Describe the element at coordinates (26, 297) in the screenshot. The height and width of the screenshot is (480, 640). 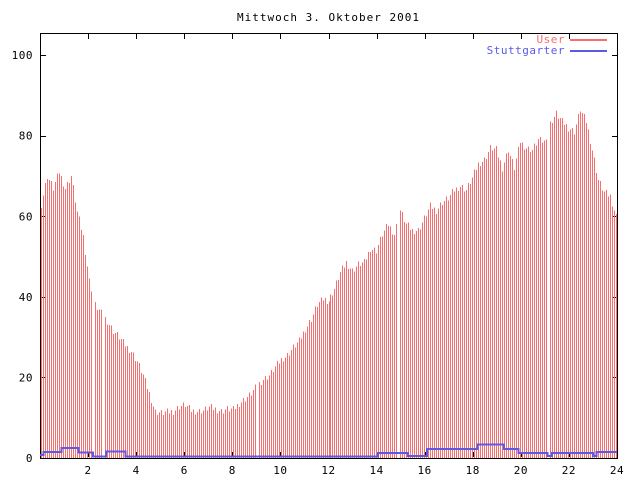
I see `y-tick-label: 40` at that location.